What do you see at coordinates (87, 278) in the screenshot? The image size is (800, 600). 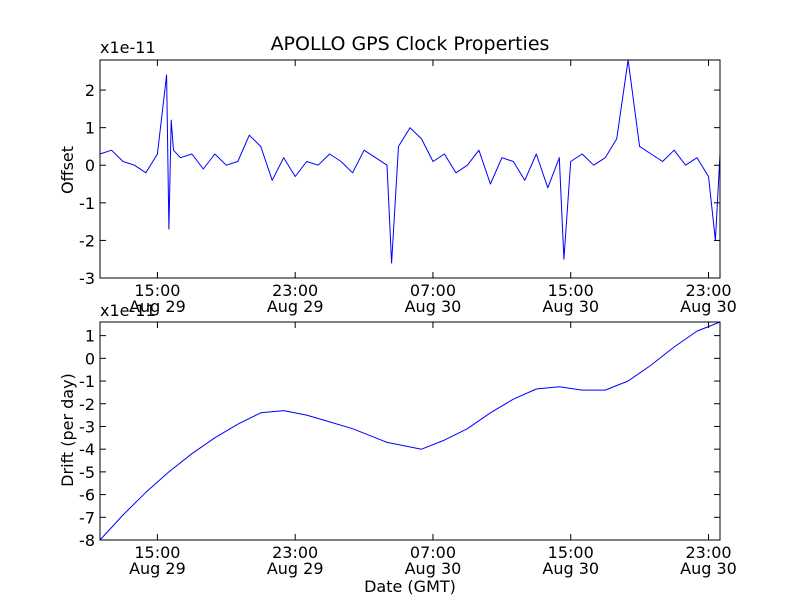 I see `offset-y-tick-label: -3` at bounding box center [87, 278].